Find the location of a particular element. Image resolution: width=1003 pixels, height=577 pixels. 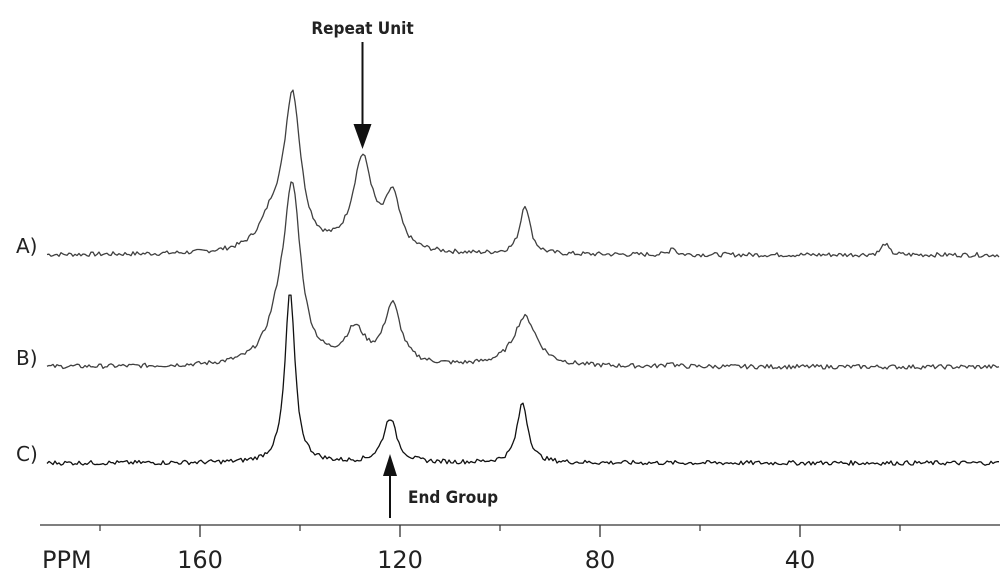

annotation-text: Repeat Unit is located at coordinates (362, 29).